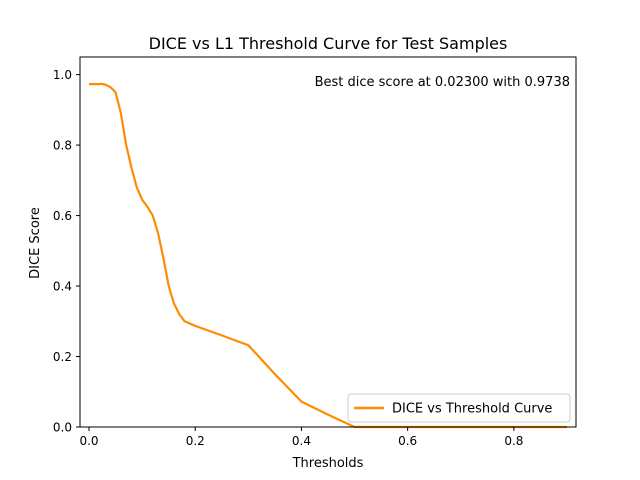 The height and width of the screenshot is (480, 640). Describe the element at coordinates (513, 441) in the screenshot. I see `x-tick-label: 0.8` at that location.